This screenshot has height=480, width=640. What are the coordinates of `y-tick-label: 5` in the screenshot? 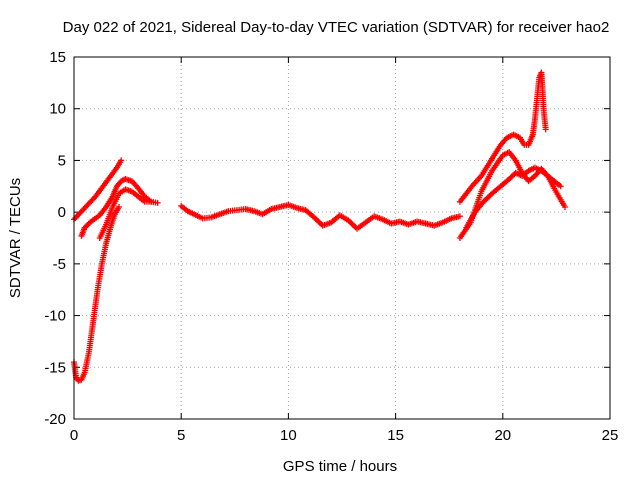 It's located at (62, 160).